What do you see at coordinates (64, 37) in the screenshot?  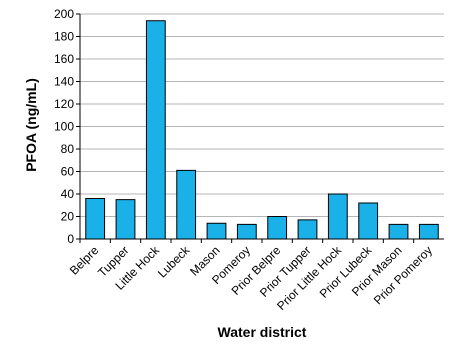 I see `y-tick-label: 180` at bounding box center [64, 37].